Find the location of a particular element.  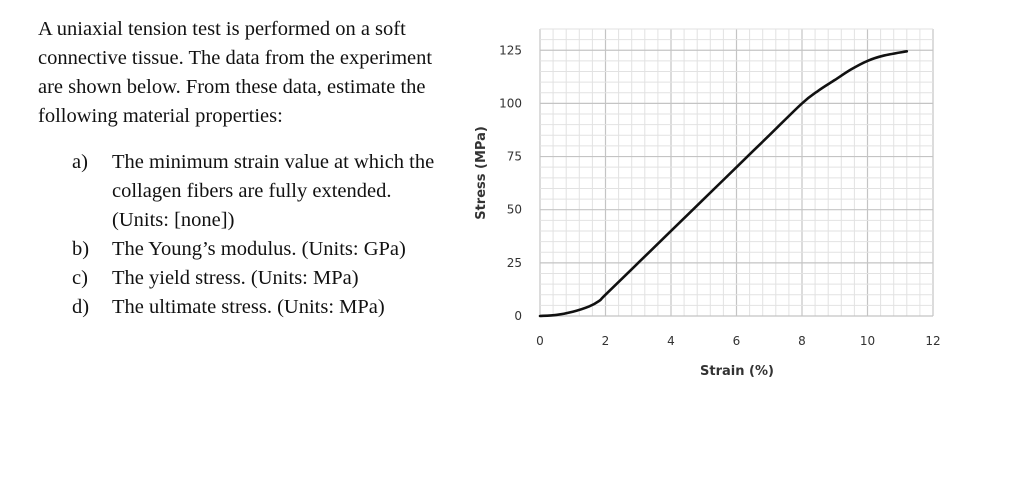

item-label: a) is located at coordinates (80, 162).